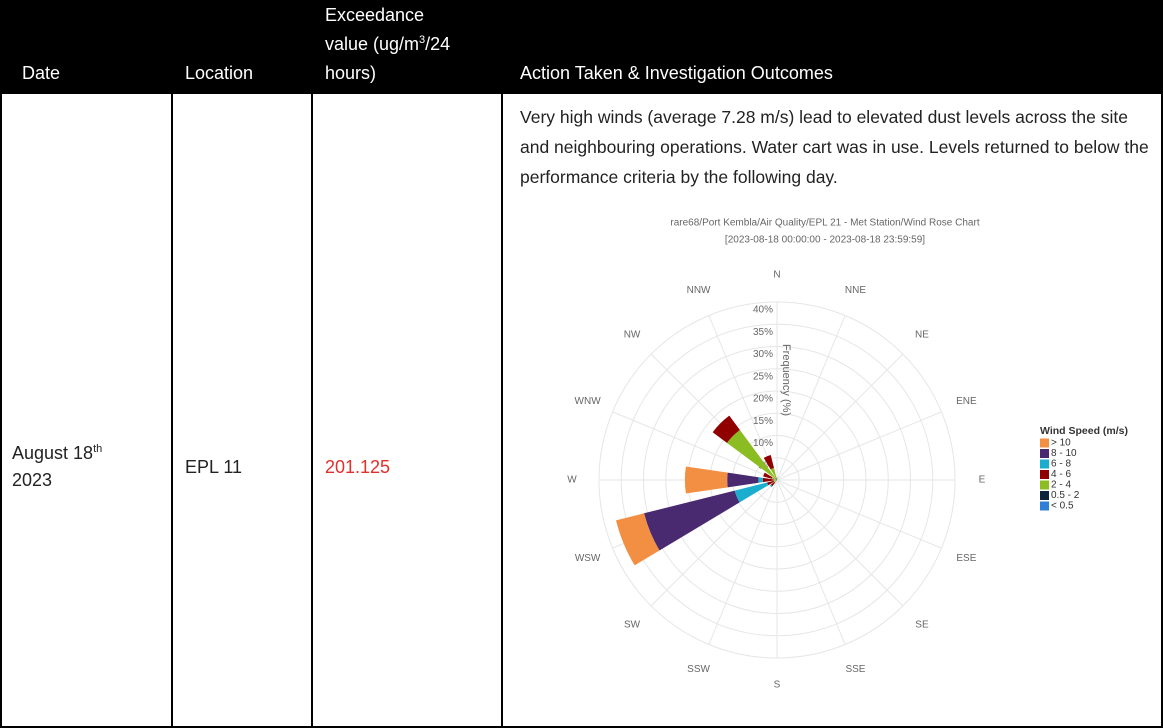 The width and height of the screenshot is (1163, 728). I want to click on r-tick-label: 35%, so click(763, 332).